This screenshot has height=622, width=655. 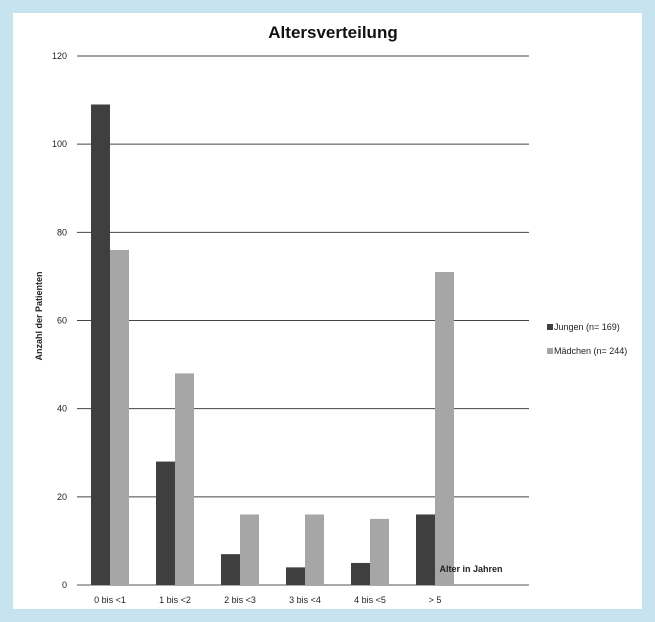 I want to click on chart-title: Altersverteilung, so click(x=332, y=32).